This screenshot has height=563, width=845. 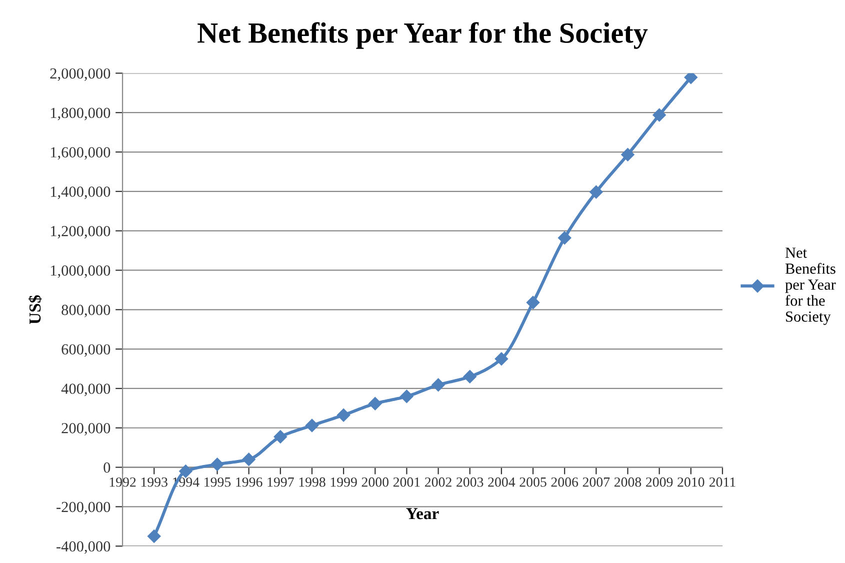 What do you see at coordinates (35, 309) in the screenshot?
I see `y-axis-title: US$` at bounding box center [35, 309].